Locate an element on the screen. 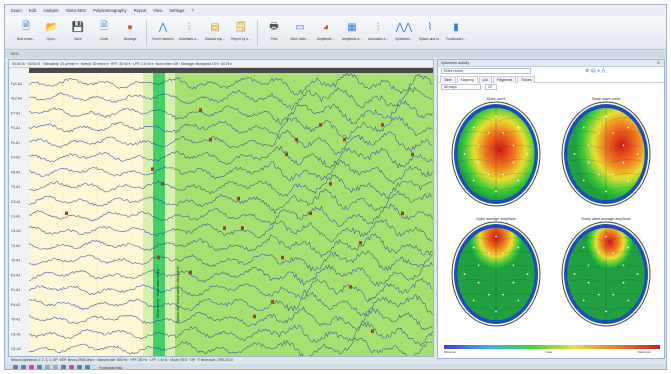  scale-auto-label: Auto is located at coordinates (549, 352).